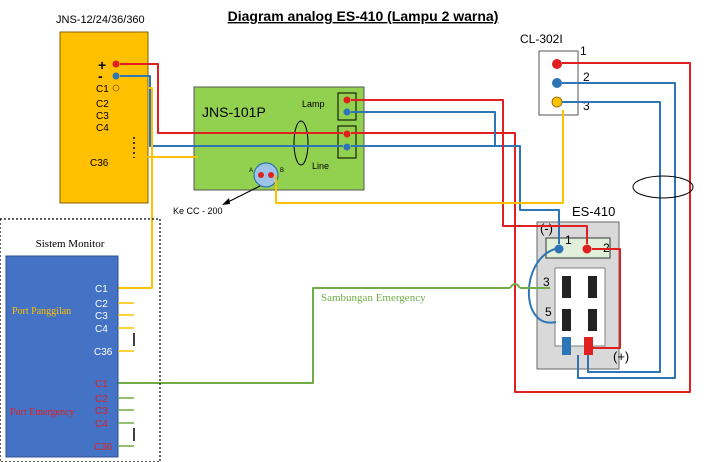  I want to click on emergency-port-c4: C4, so click(101, 424).